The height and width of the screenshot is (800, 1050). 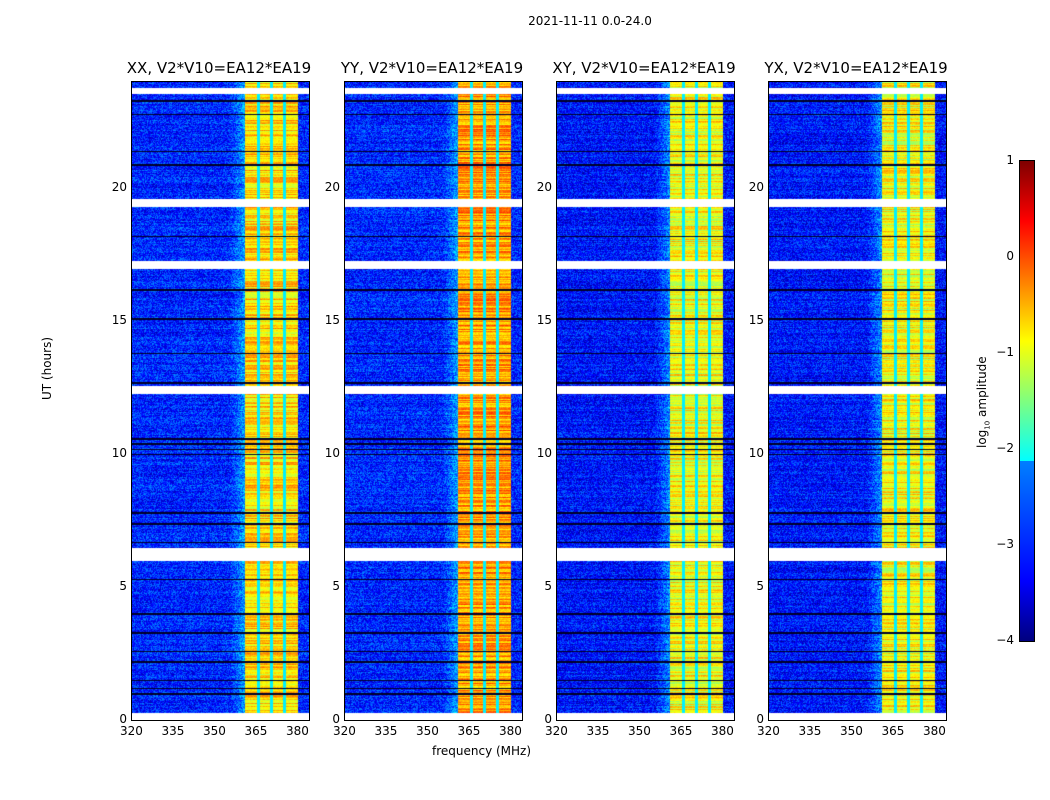 What do you see at coordinates (1027, 401) in the screenshot?
I see `colorbar` at bounding box center [1027, 401].